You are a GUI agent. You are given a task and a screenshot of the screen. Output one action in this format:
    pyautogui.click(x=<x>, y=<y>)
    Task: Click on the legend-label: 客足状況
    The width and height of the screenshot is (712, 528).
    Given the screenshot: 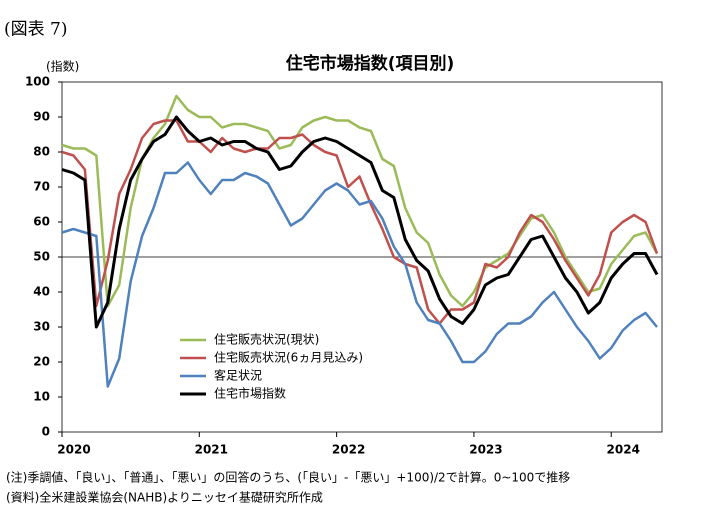 What is the action you would take?
    pyautogui.click(x=238, y=375)
    